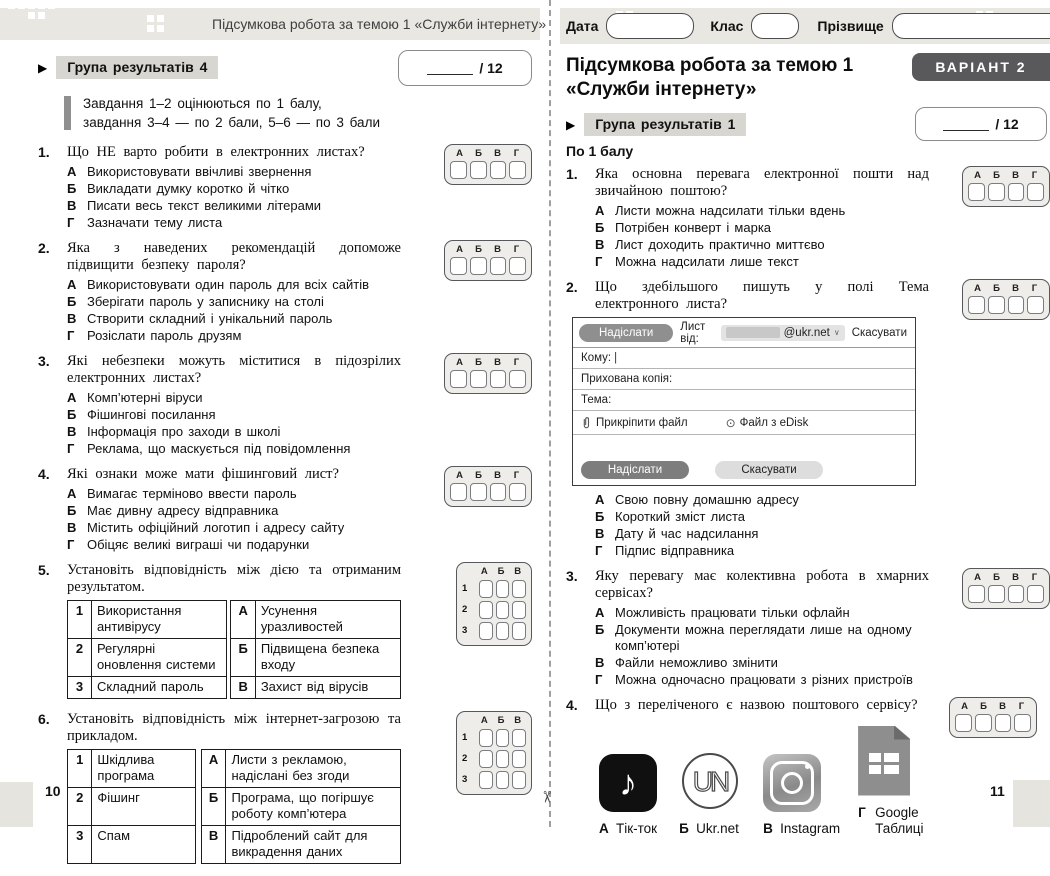  Describe the element at coordinates (600, 151) in the screenshot. I see `points-label: По 1 балу` at that location.